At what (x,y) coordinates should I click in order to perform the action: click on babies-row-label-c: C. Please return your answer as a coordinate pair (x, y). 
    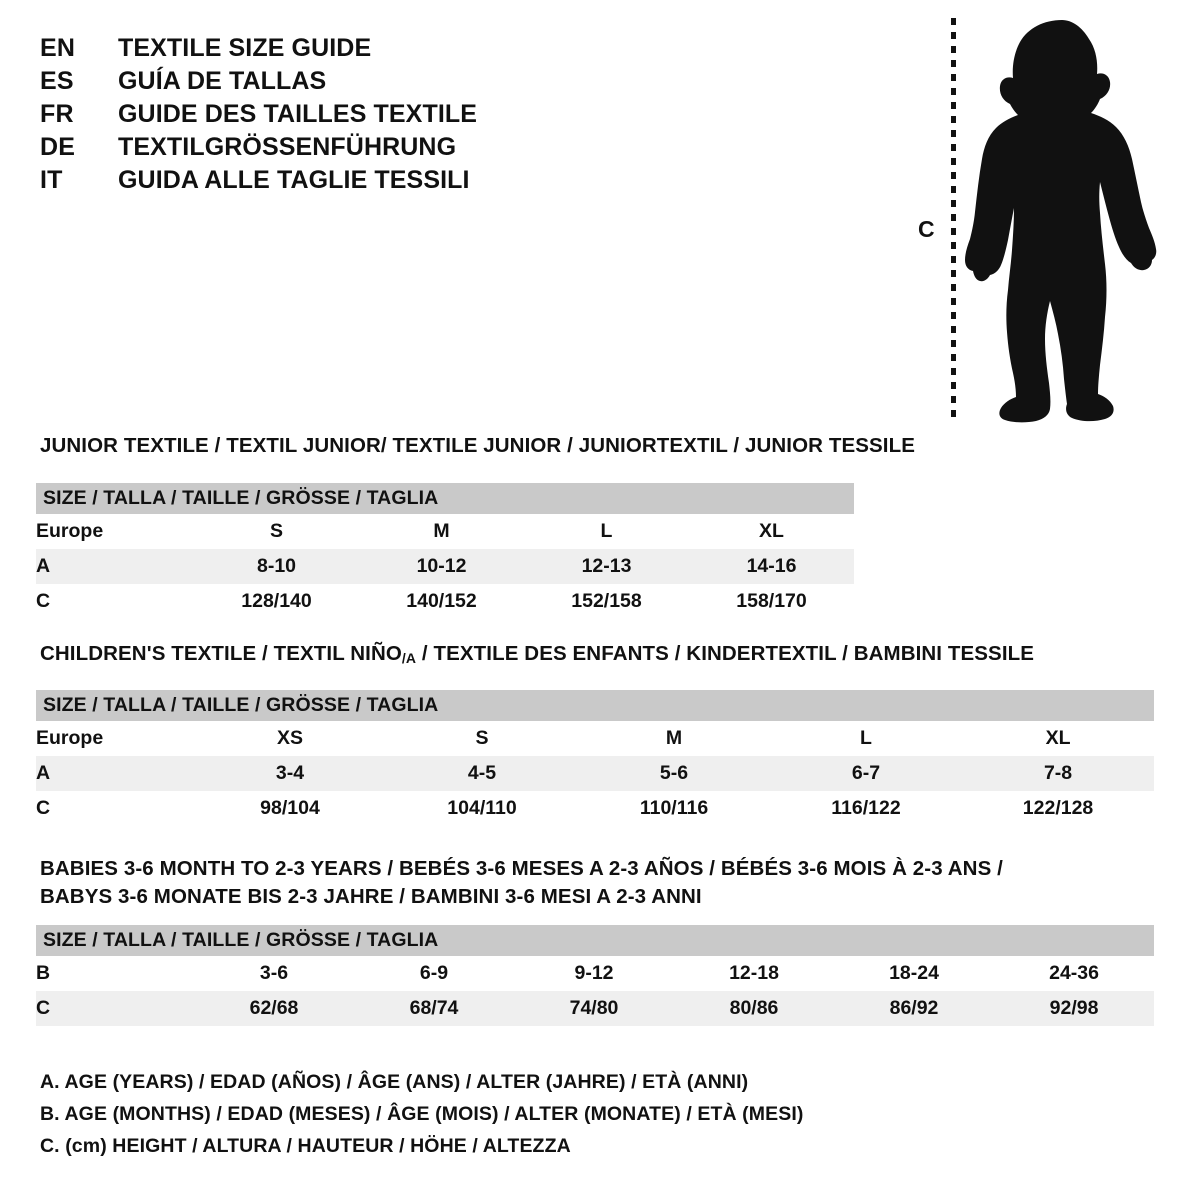
    Looking at the image, I should click on (115, 1008).